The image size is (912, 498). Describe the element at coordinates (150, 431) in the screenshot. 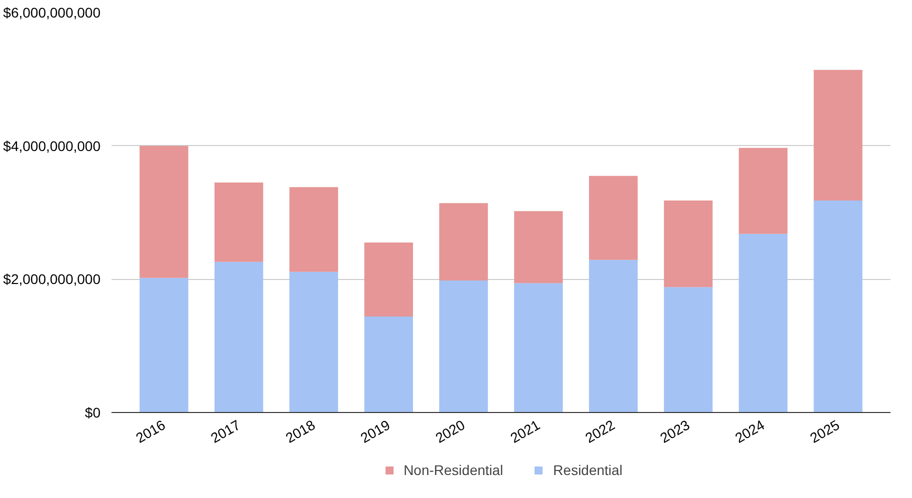

I see `x-tick-label: 2016` at that location.